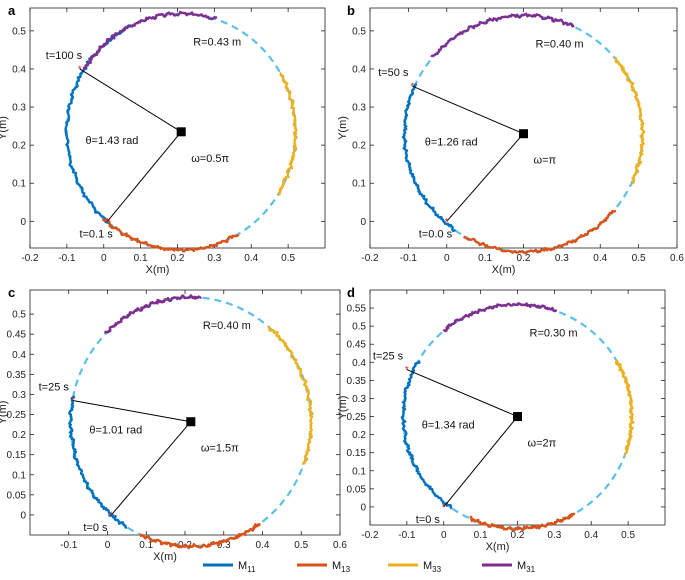  Describe the element at coordinates (351, 10) in the screenshot. I see `panel-label: b` at that location.